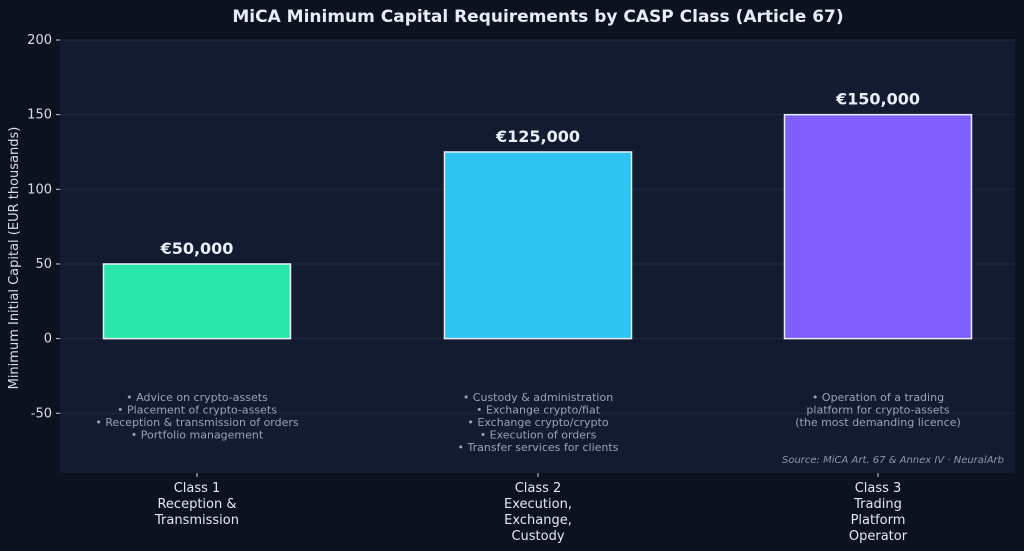  Describe the element at coordinates (538, 488) in the screenshot. I see `x-tick-label: Class 2` at that location.